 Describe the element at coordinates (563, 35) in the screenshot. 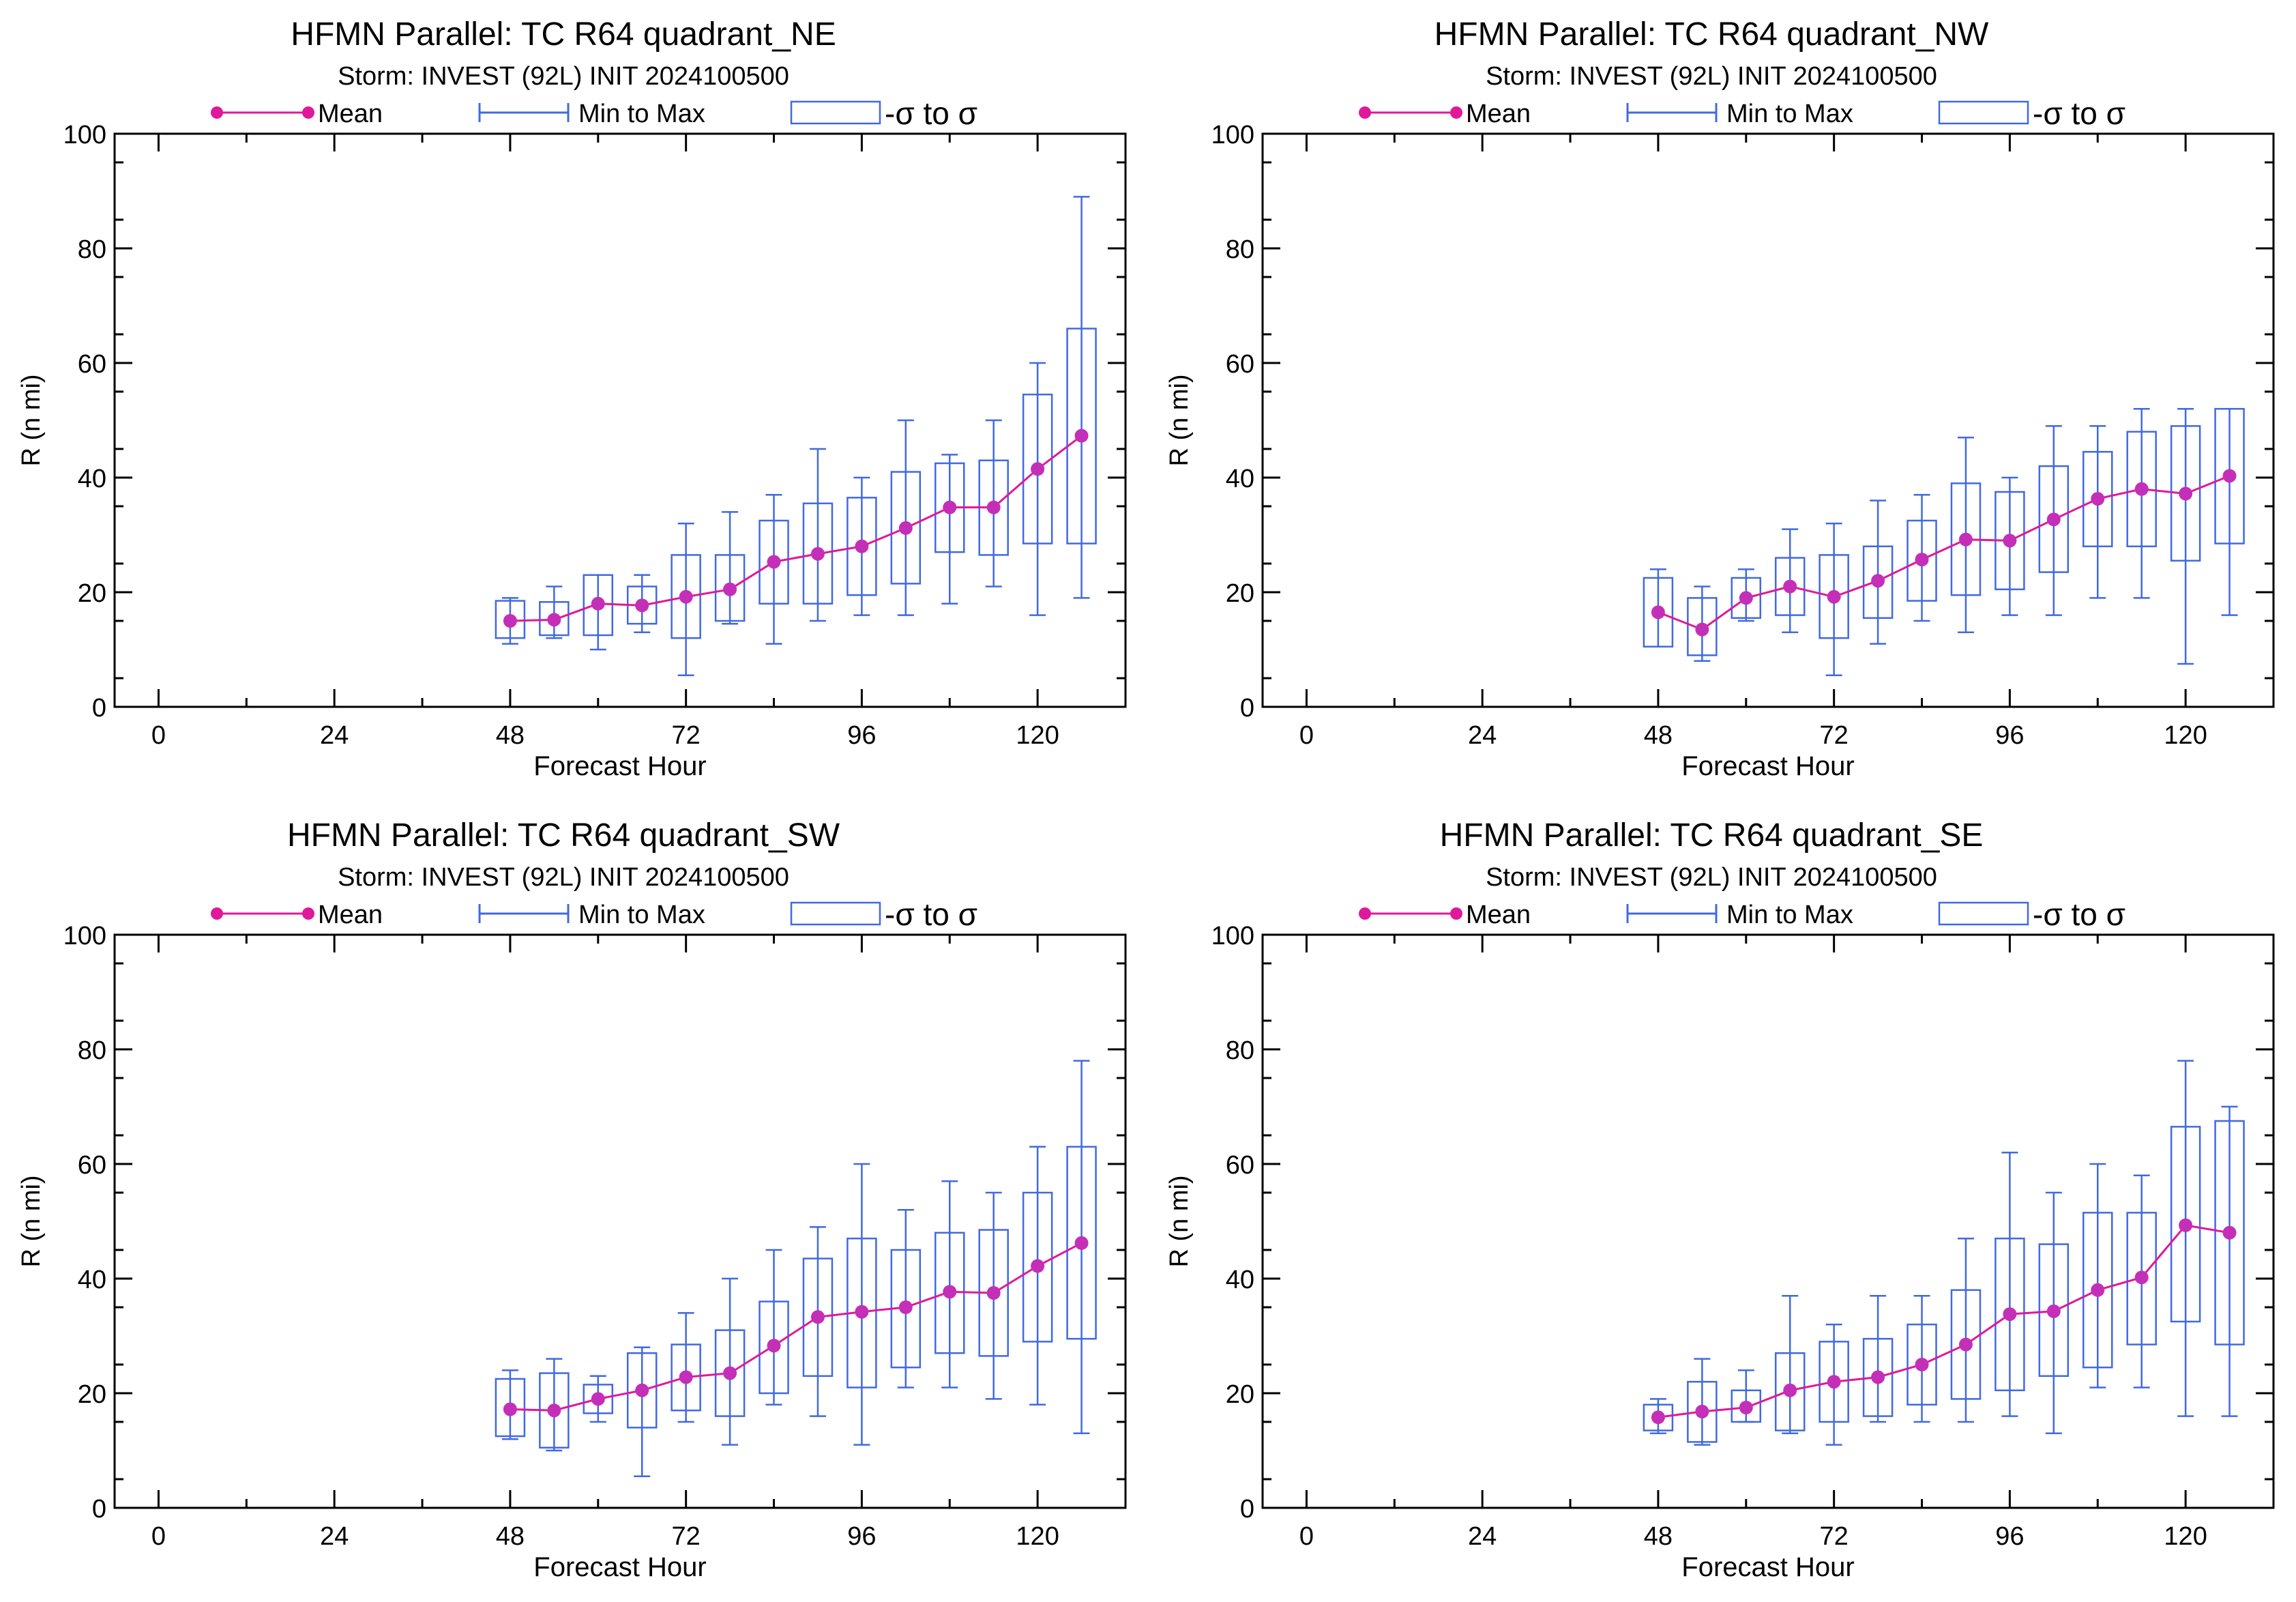

I see `chart-title: HFMN Parallel: TC R64 quadrant_NE` at that location.